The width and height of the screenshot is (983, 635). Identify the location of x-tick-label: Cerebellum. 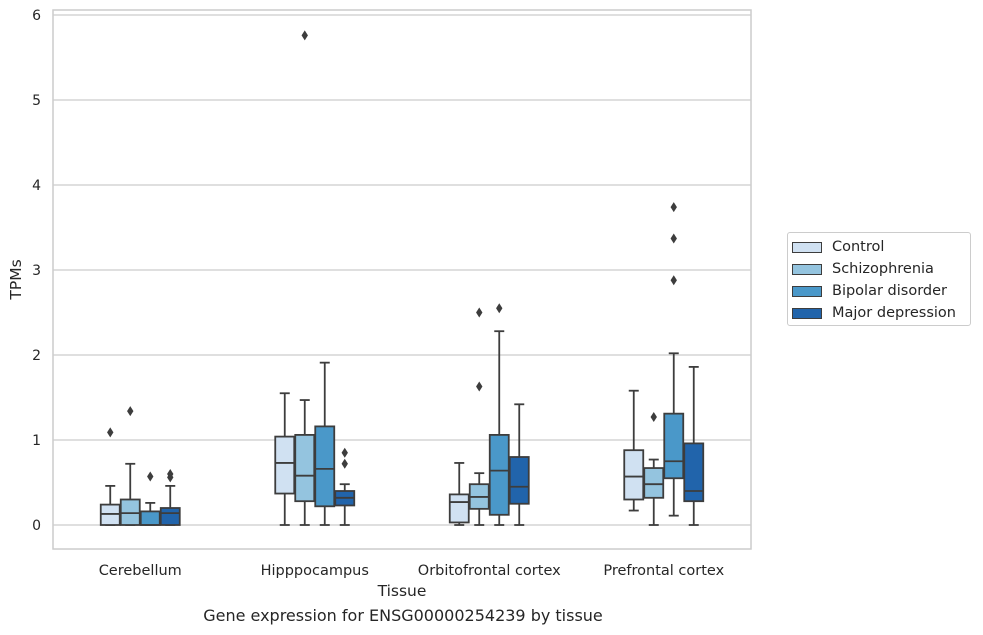
(140, 571).